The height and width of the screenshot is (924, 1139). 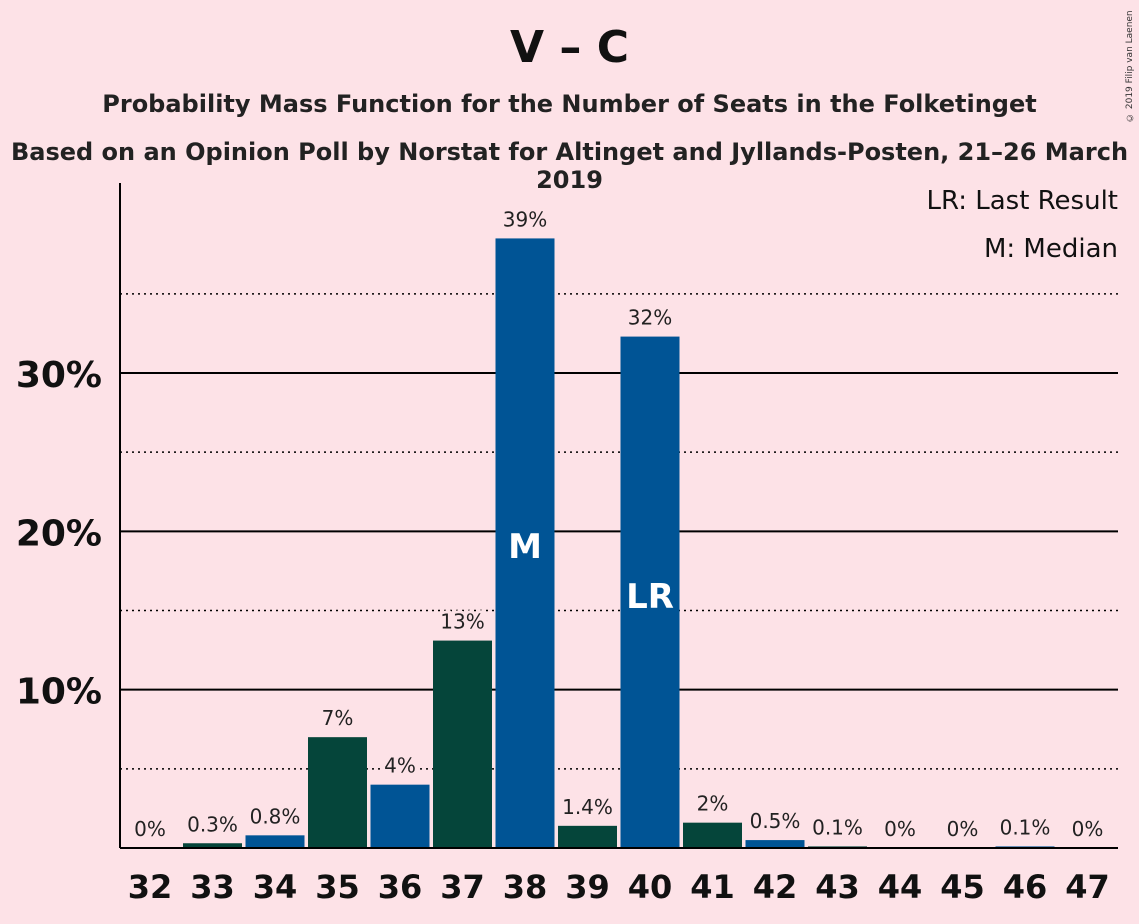 I want to click on value-label-40: 32%, so click(x=650, y=318).